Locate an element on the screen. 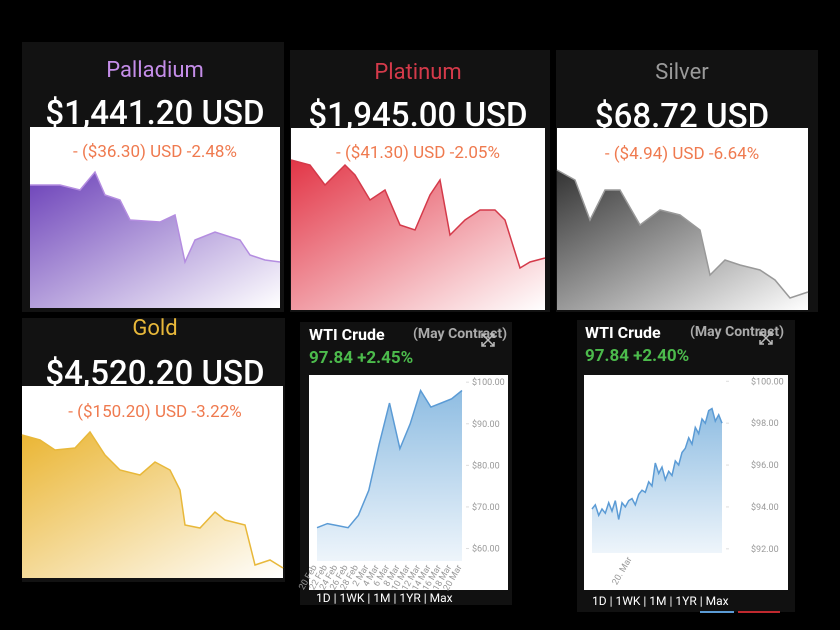 The width and height of the screenshot is (840, 630). y-tick-label: $96.00 is located at coordinates (765, 465).